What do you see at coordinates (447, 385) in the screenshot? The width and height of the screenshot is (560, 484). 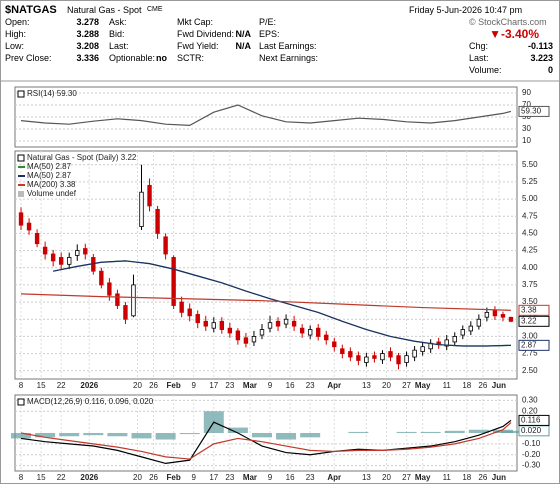 I see `x-tick-label: 11` at bounding box center [447, 385].